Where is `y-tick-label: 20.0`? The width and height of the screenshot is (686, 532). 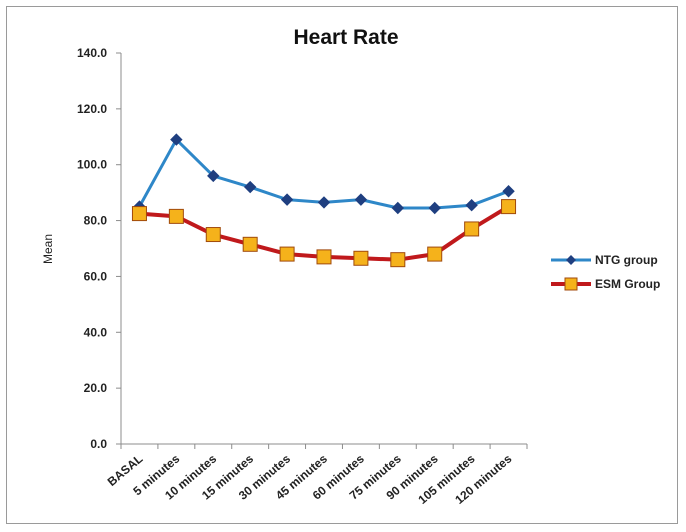
y-tick-label: 20.0 is located at coordinates (96, 388).